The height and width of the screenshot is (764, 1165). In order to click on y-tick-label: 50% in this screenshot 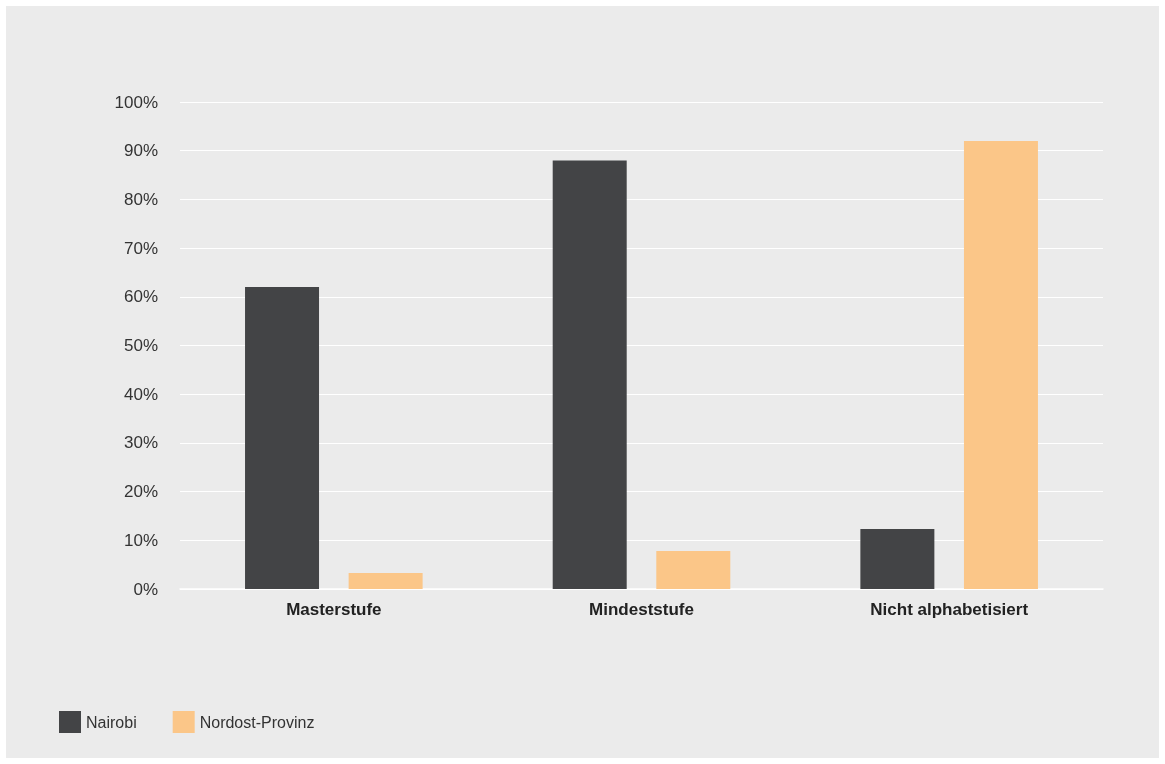, I will do `click(140, 345)`.